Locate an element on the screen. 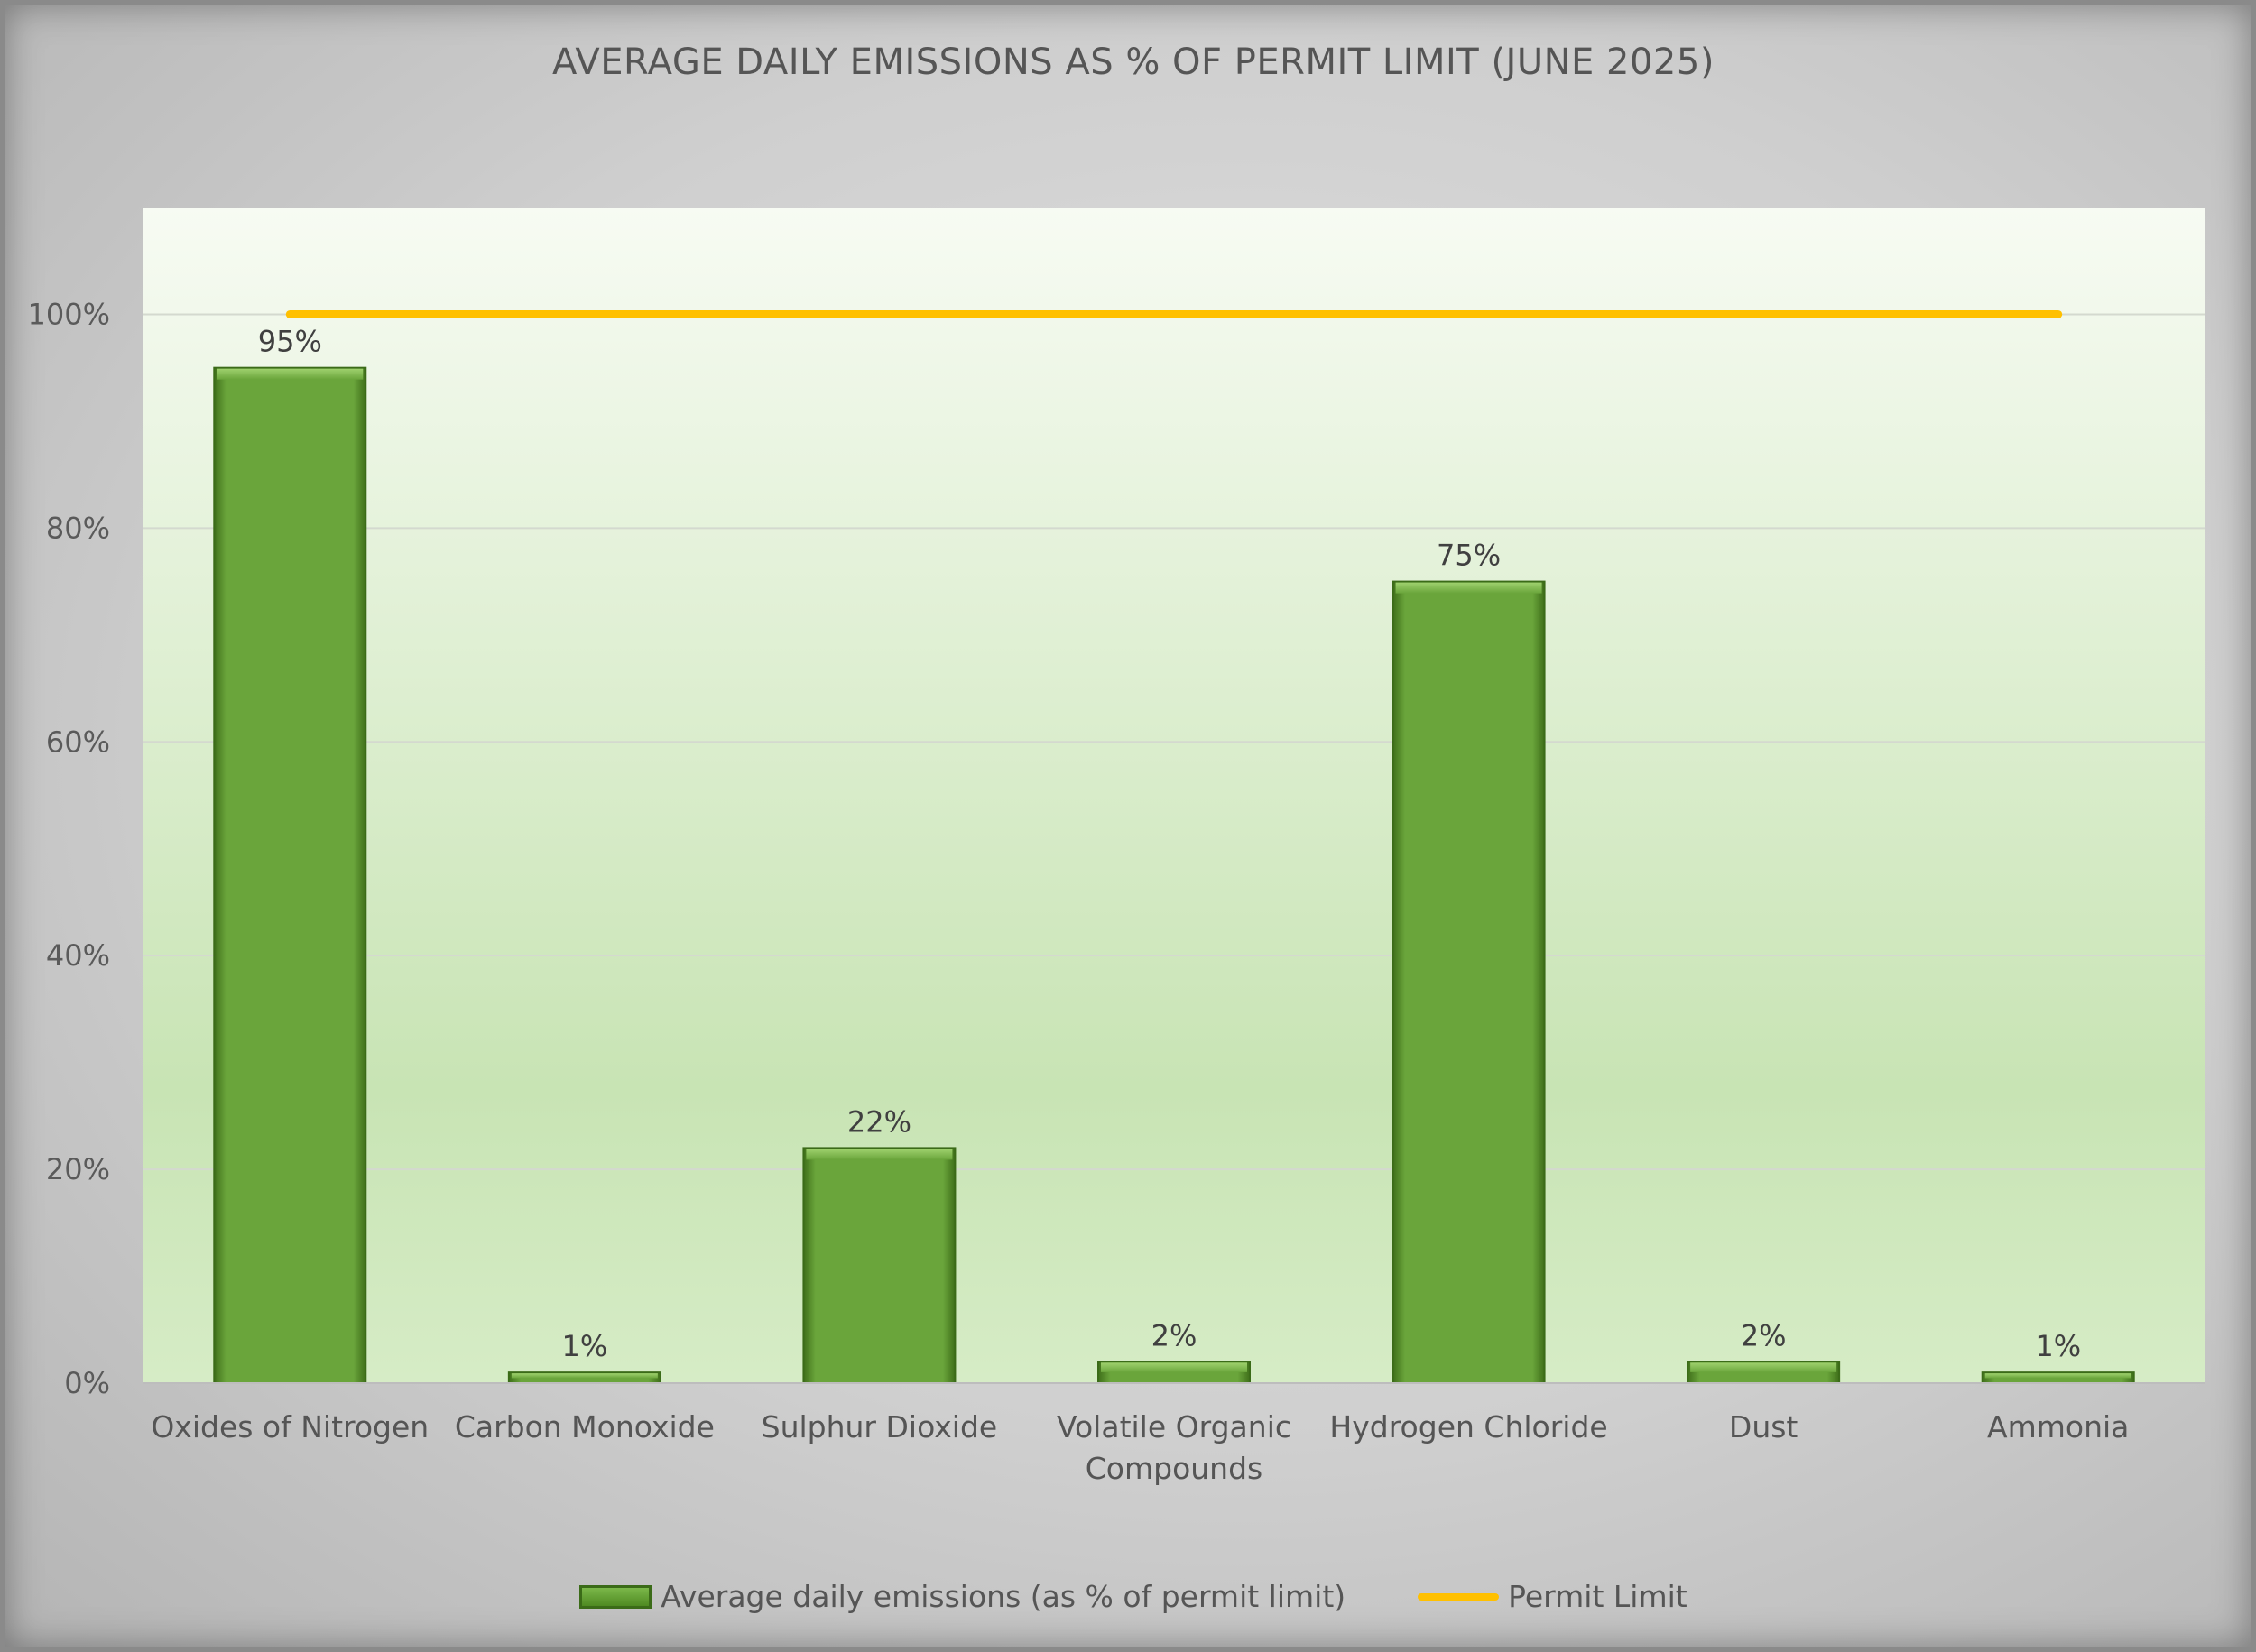  x-tick-label-line: Ammonia is located at coordinates (2058, 1426).